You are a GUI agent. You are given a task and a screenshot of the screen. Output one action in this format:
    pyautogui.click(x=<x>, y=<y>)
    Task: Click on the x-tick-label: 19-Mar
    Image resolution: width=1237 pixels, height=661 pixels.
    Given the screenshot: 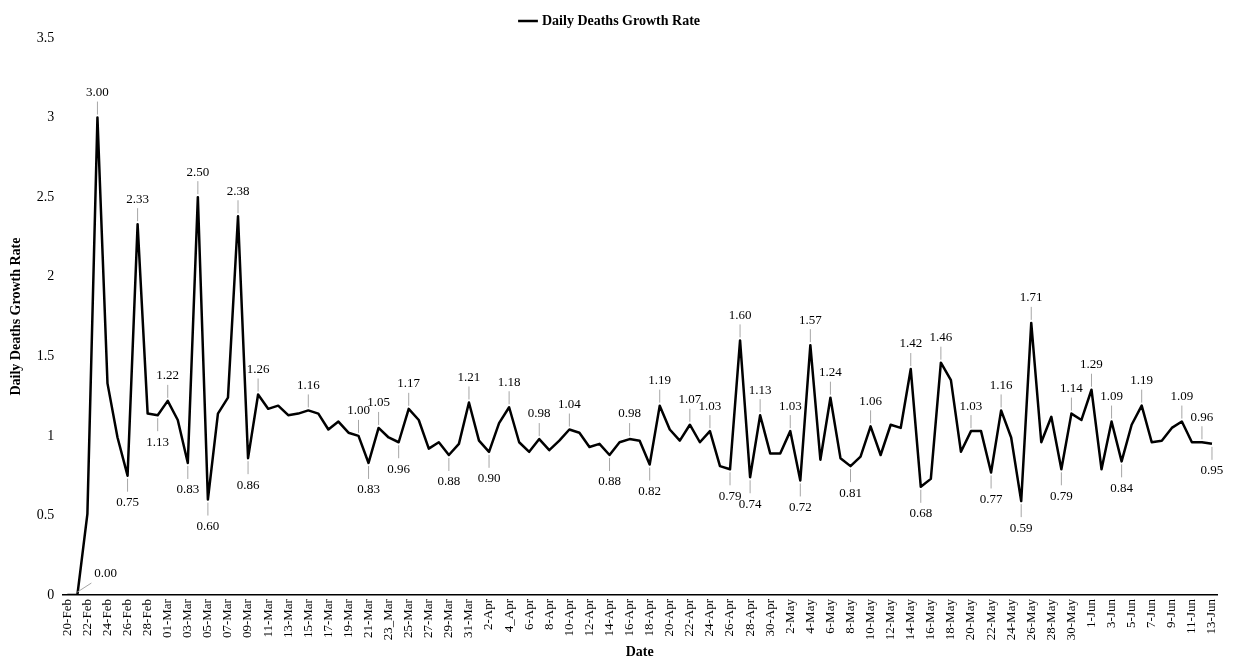 What is the action you would take?
    pyautogui.click(x=347, y=618)
    